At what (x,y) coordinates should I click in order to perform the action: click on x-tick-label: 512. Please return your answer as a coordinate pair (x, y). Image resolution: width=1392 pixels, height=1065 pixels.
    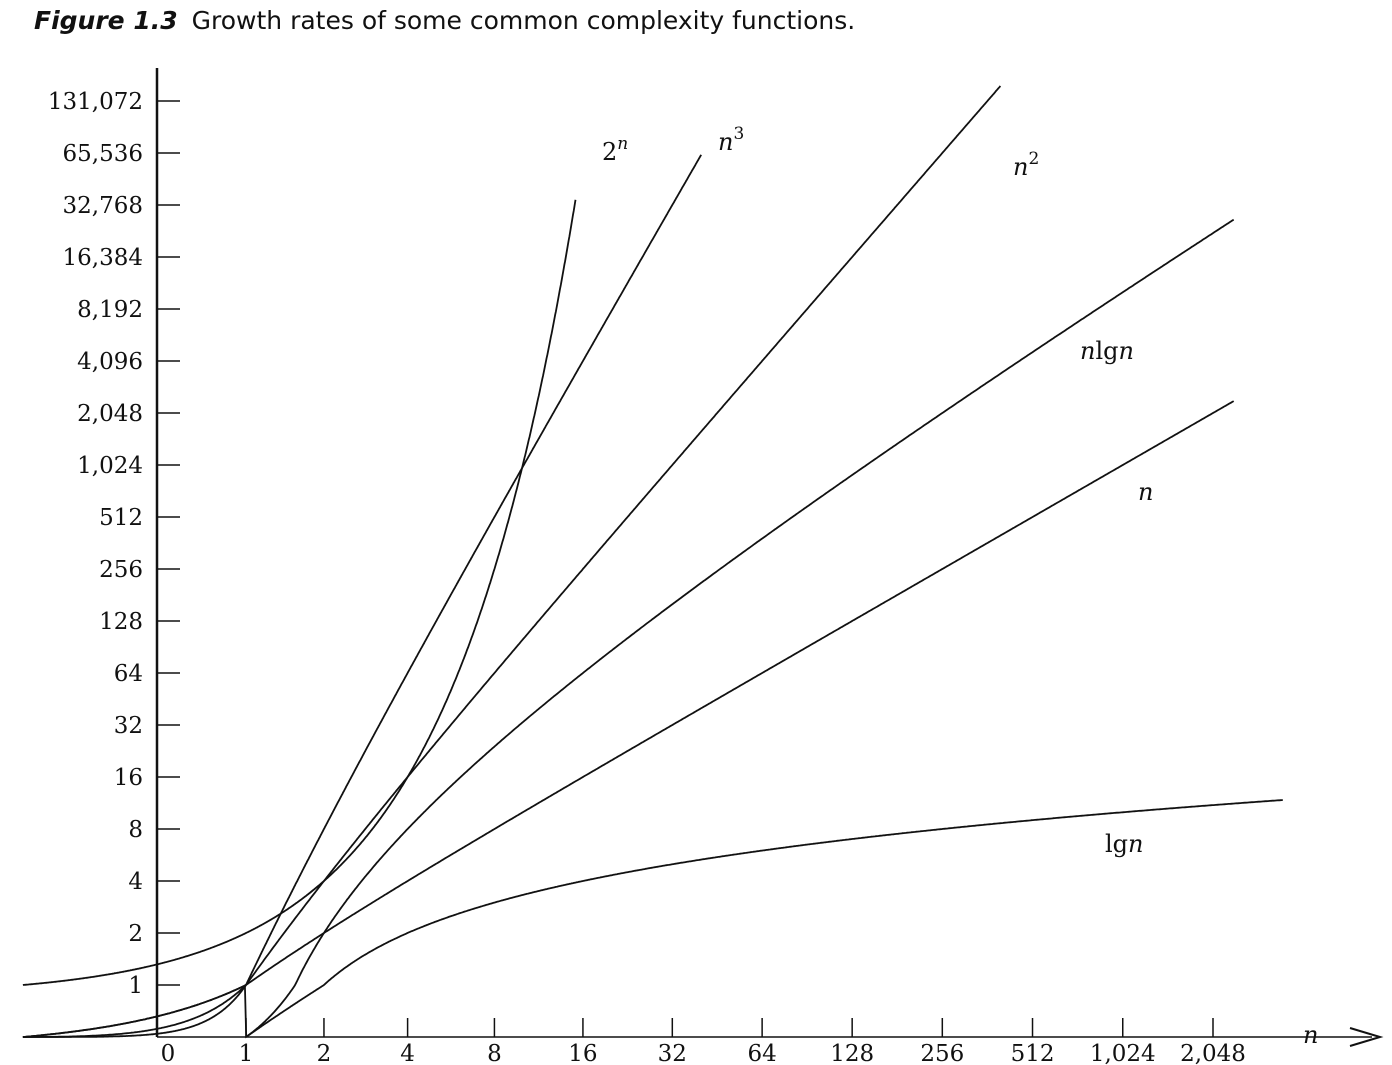
    Looking at the image, I should click on (1033, 1053).